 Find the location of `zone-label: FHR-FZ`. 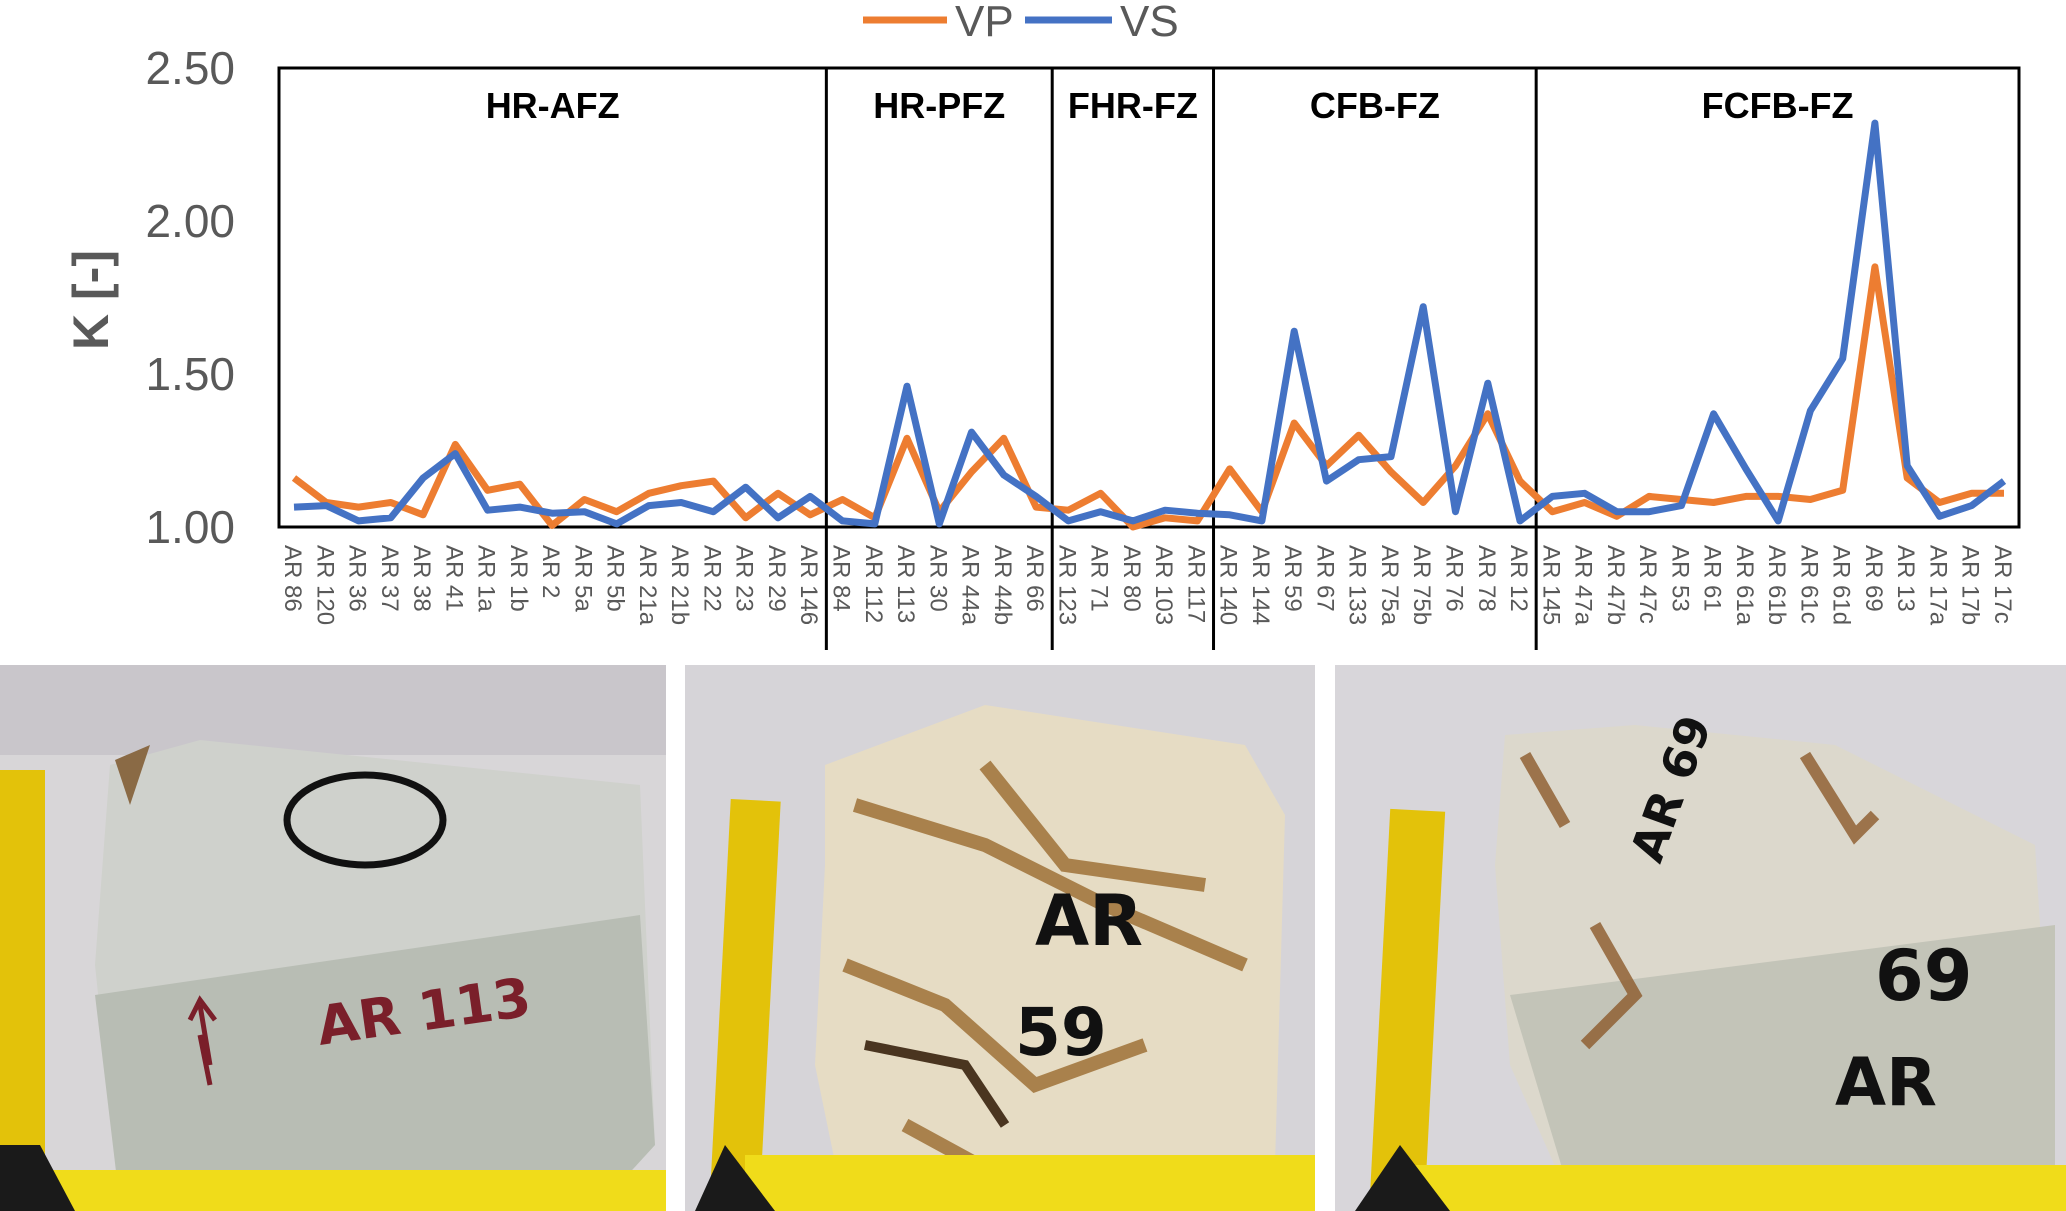

zone-label: FHR-FZ is located at coordinates (1133, 105).